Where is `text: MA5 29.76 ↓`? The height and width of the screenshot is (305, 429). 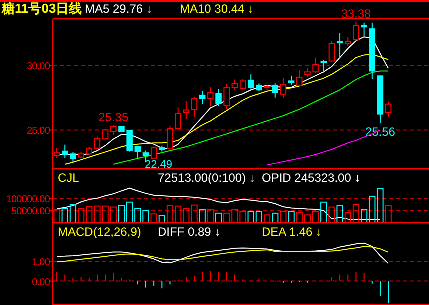 text: MA5 29.76 ↓ is located at coordinates (118, 9).